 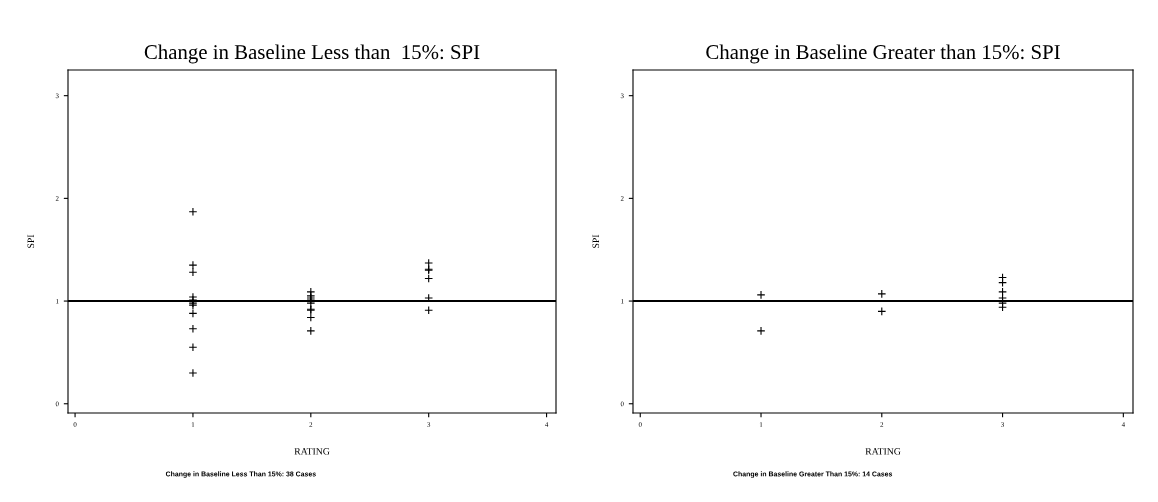 What do you see at coordinates (312, 54) in the screenshot?
I see `chart-title: Change in Baseline Less than 15%: SPI` at bounding box center [312, 54].